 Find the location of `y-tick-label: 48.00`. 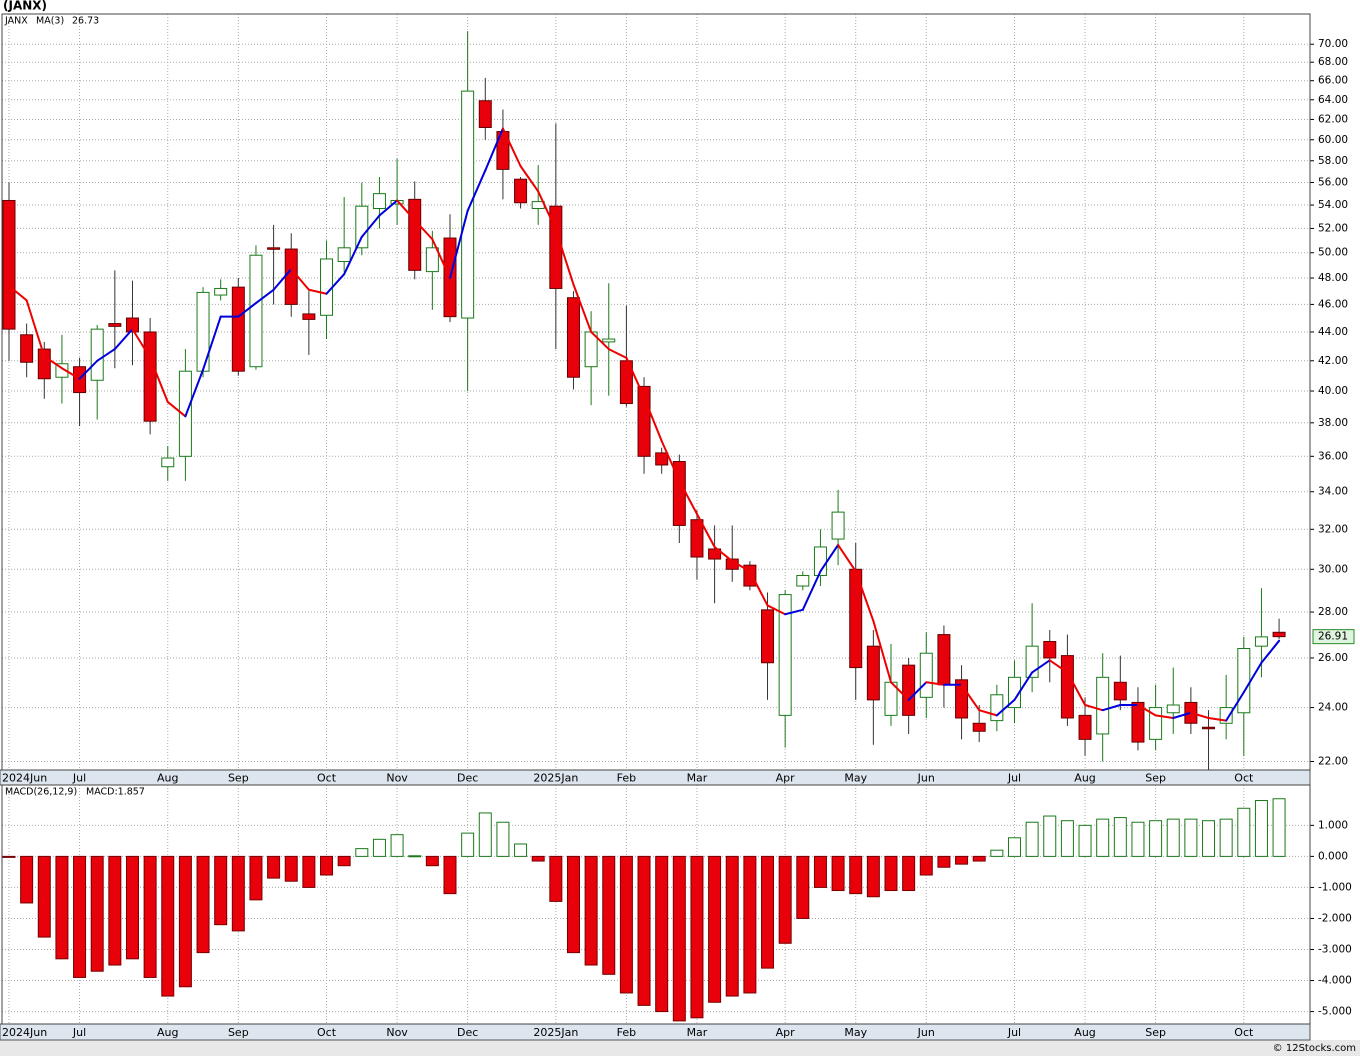

y-tick-label: 48.00 is located at coordinates (1333, 278).